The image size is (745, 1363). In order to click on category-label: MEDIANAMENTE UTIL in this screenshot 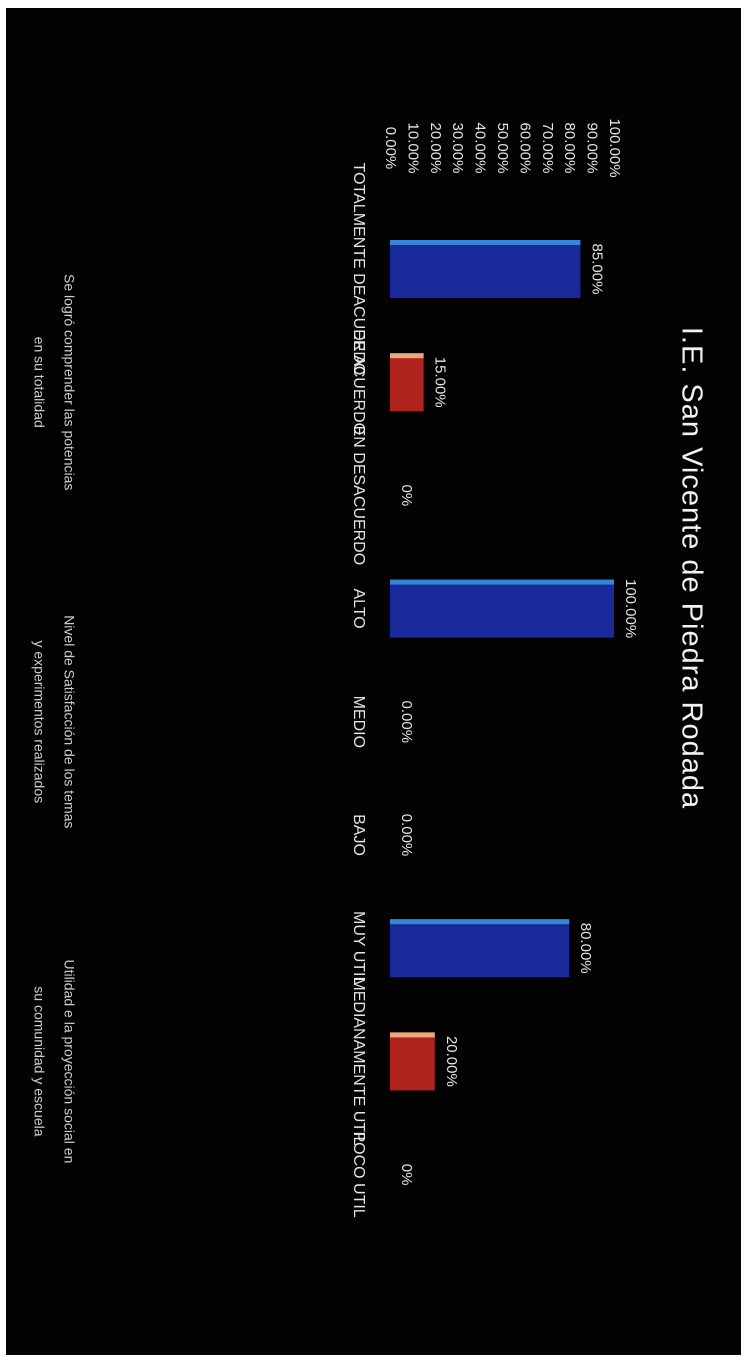, I will do `click(358, 1061)`.